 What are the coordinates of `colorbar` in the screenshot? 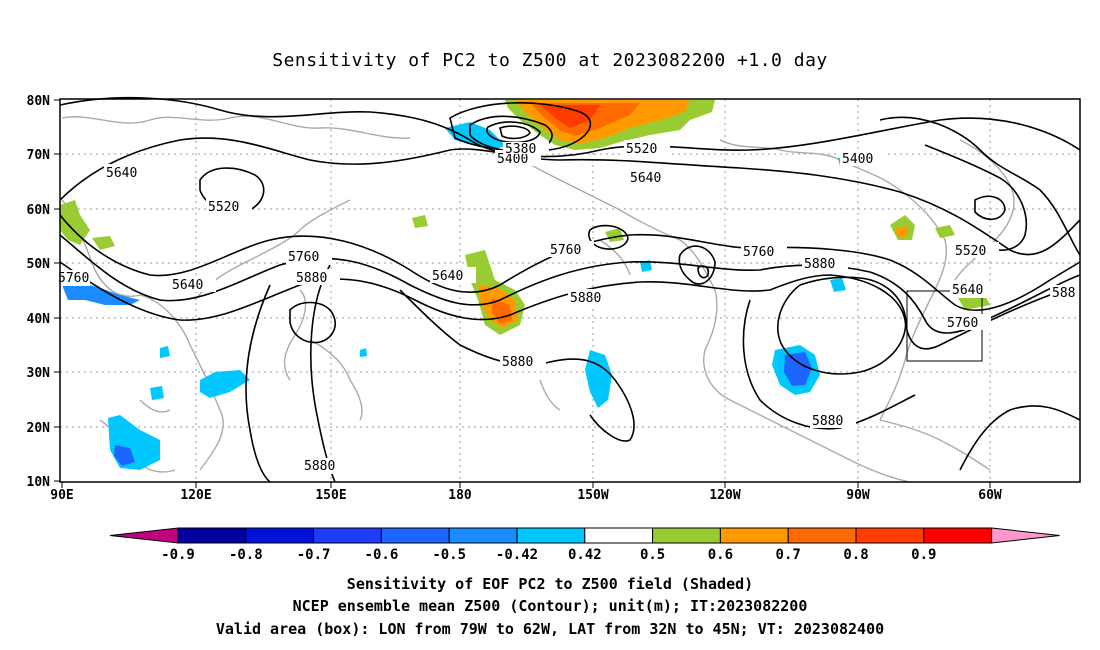 It's located at (584, 535).